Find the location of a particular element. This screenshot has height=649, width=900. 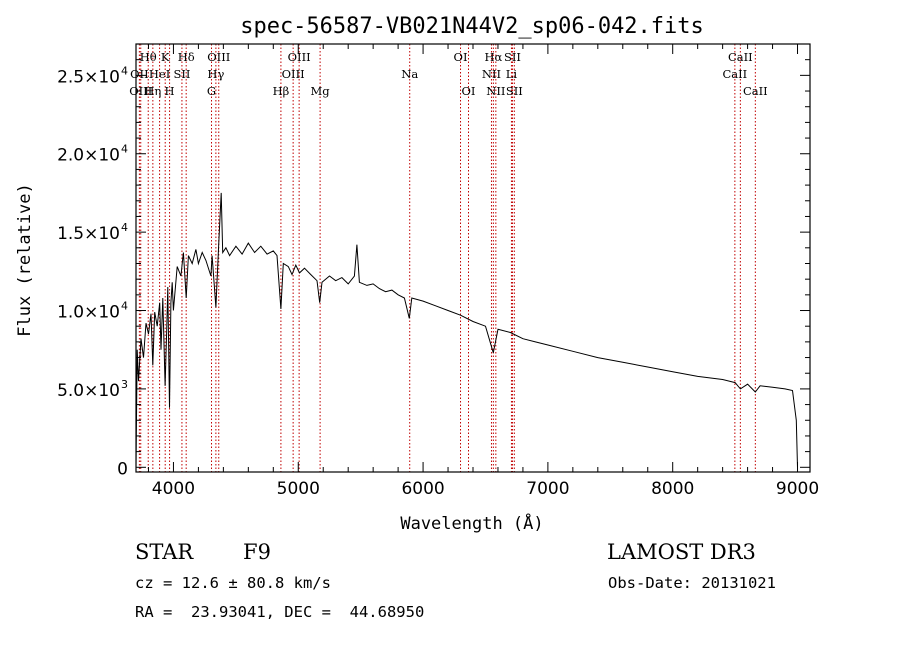

x-tick-label: 9000 is located at coordinates (797, 489).